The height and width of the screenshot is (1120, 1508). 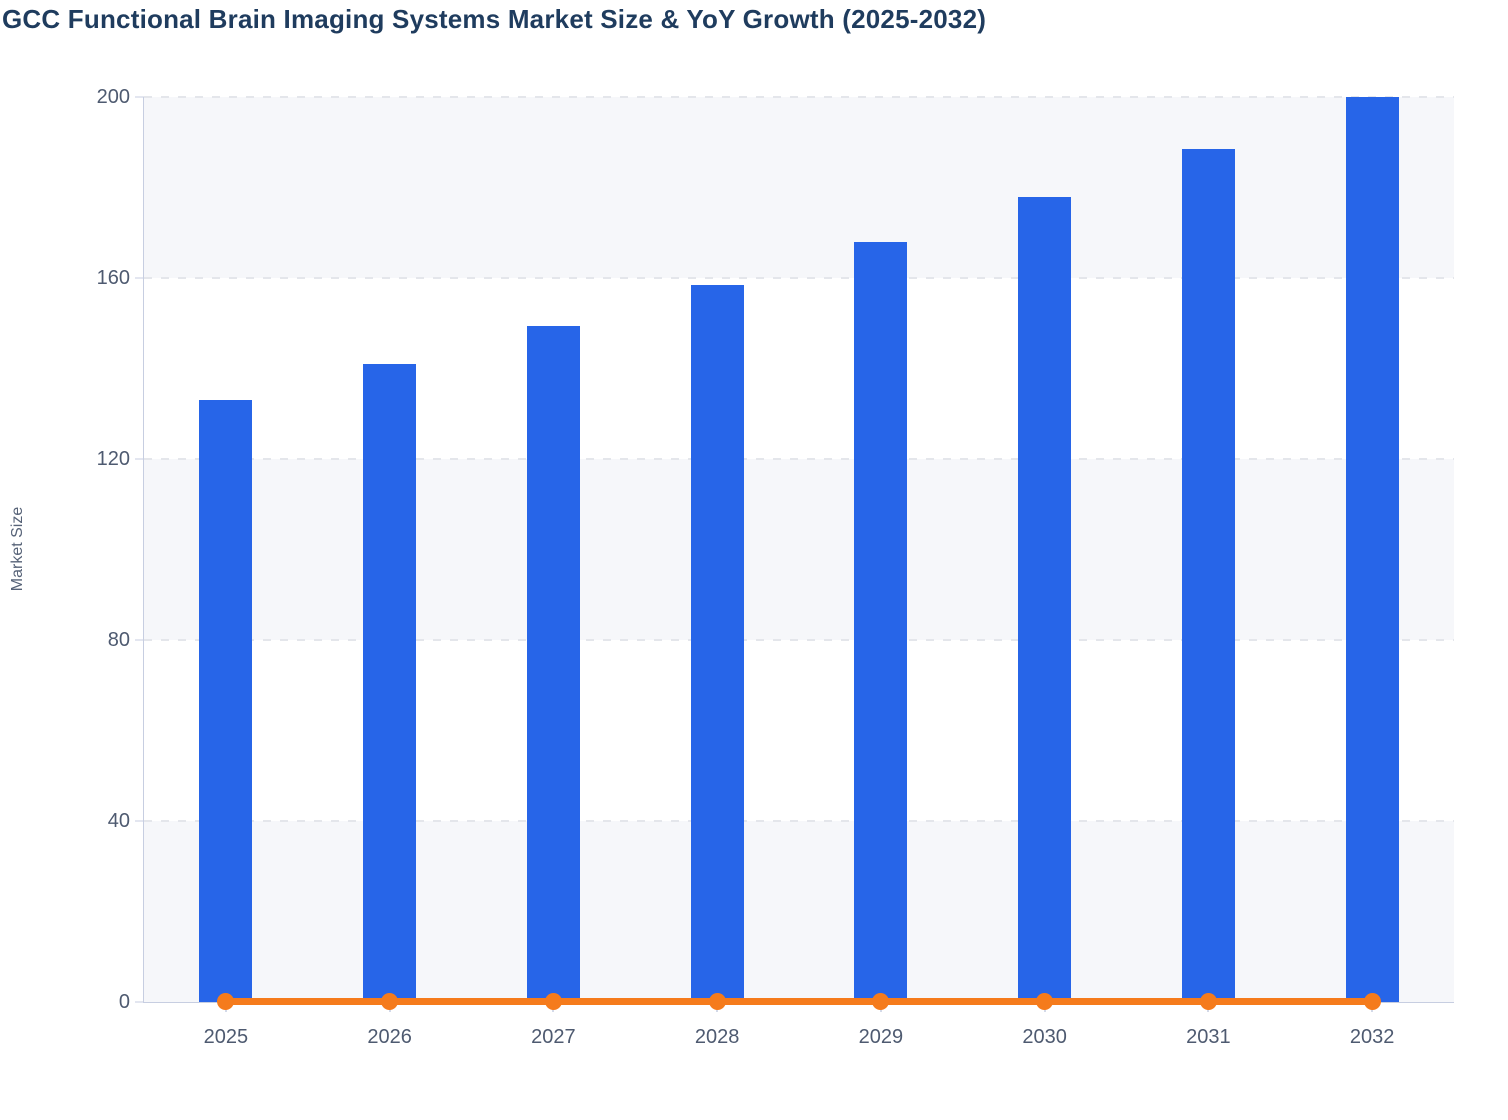 I want to click on yoy-point-2031, so click(x=1208, y=1002).